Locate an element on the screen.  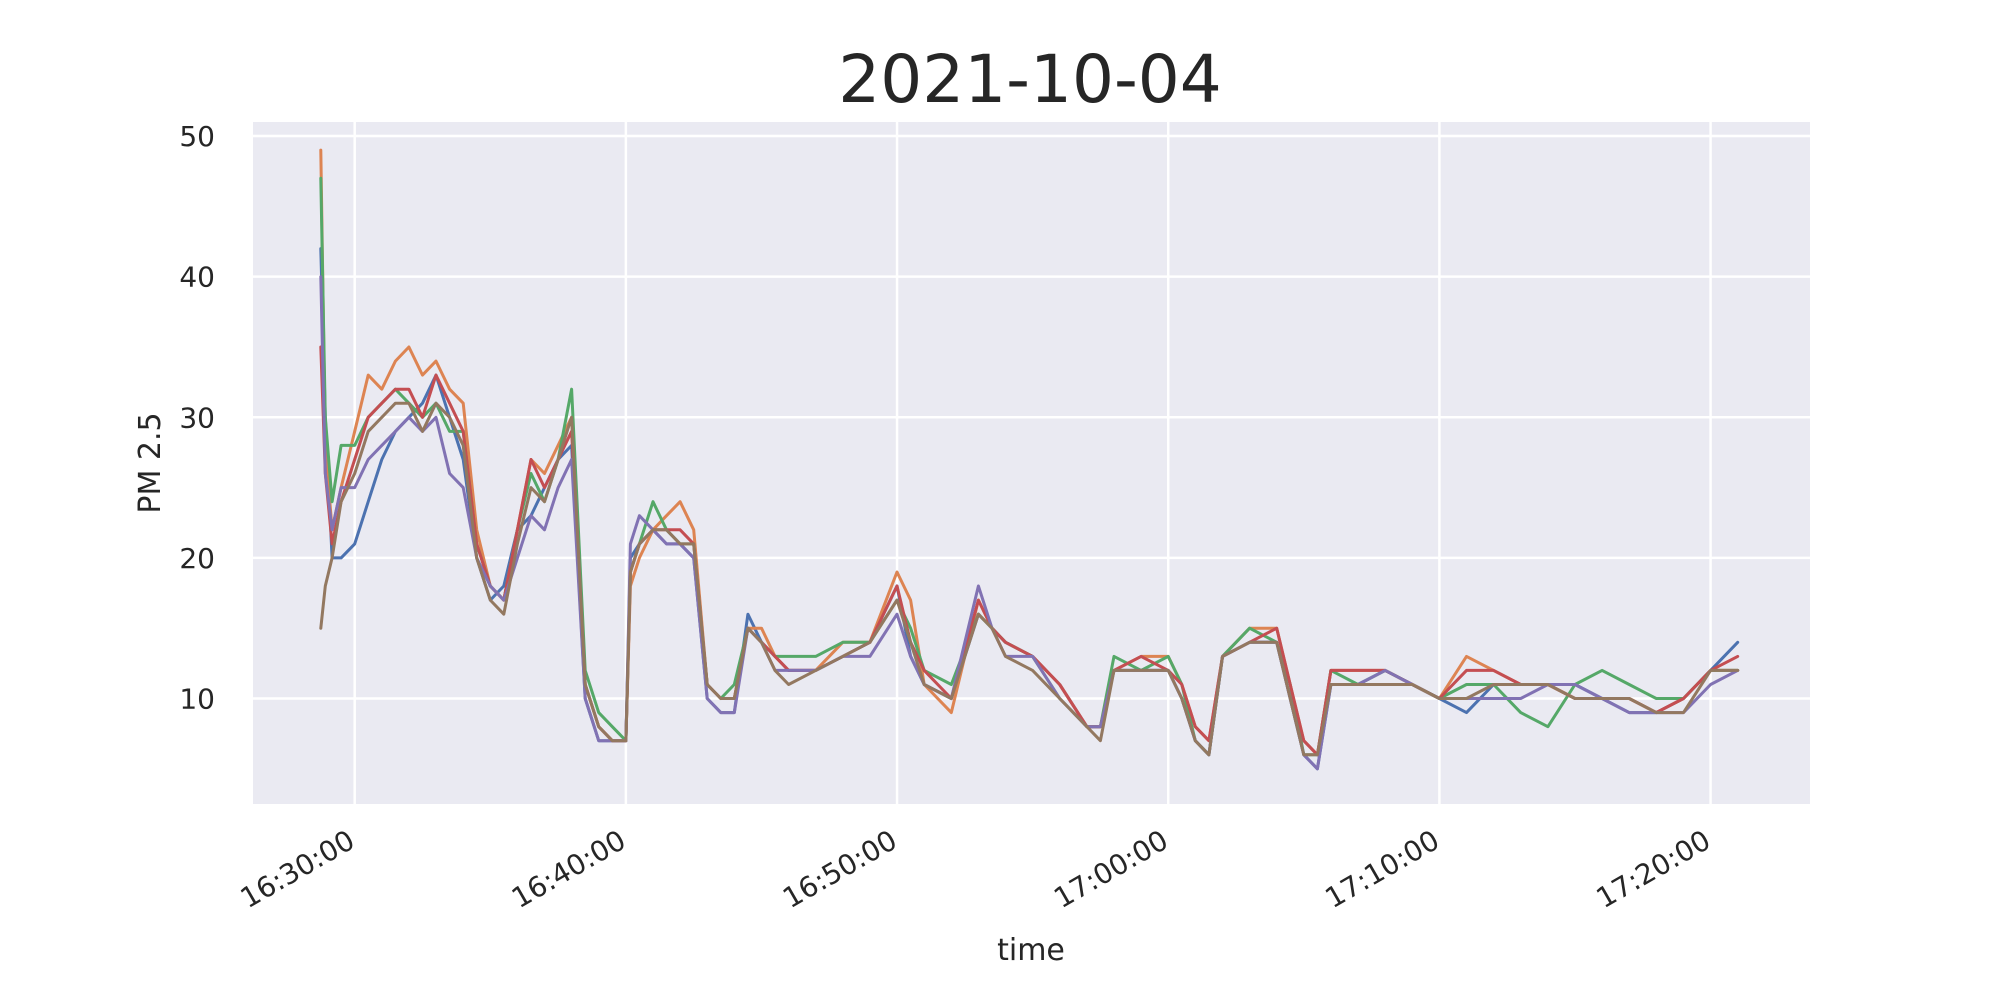
y-tick-label: 50 is located at coordinates (197, 136).